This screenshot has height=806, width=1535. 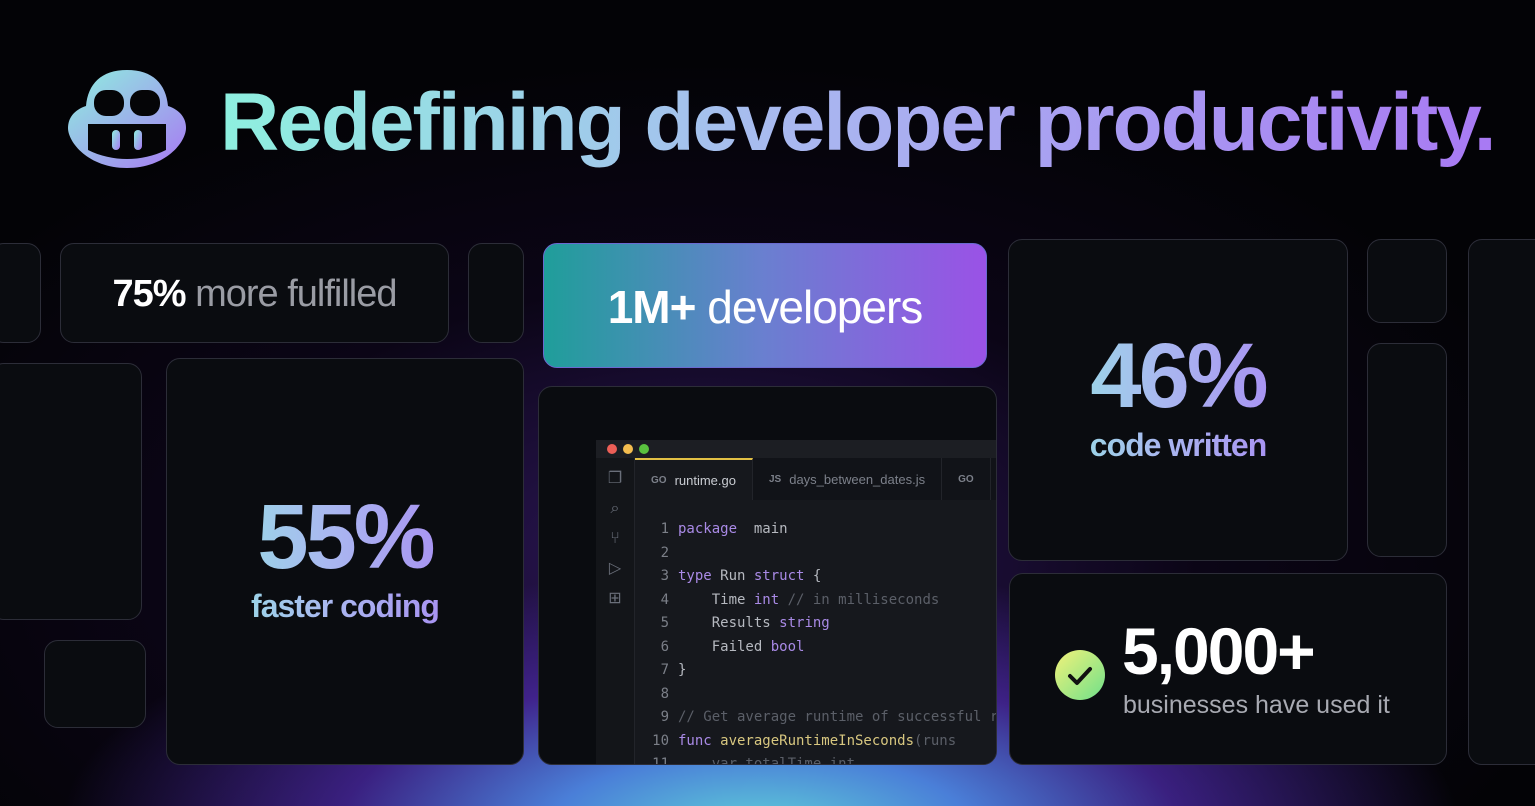 What do you see at coordinates (660, 760) in the screenshot?
I see `line-number: 11` at bounding box center [660, 760].